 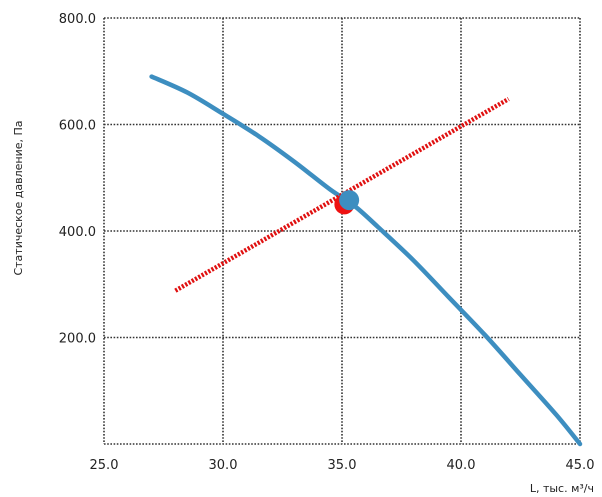 What do you see at coordinates (104, 465) in the screenshot?
I see `x-tick-label: 25.0` at bounding box center [104, 465].